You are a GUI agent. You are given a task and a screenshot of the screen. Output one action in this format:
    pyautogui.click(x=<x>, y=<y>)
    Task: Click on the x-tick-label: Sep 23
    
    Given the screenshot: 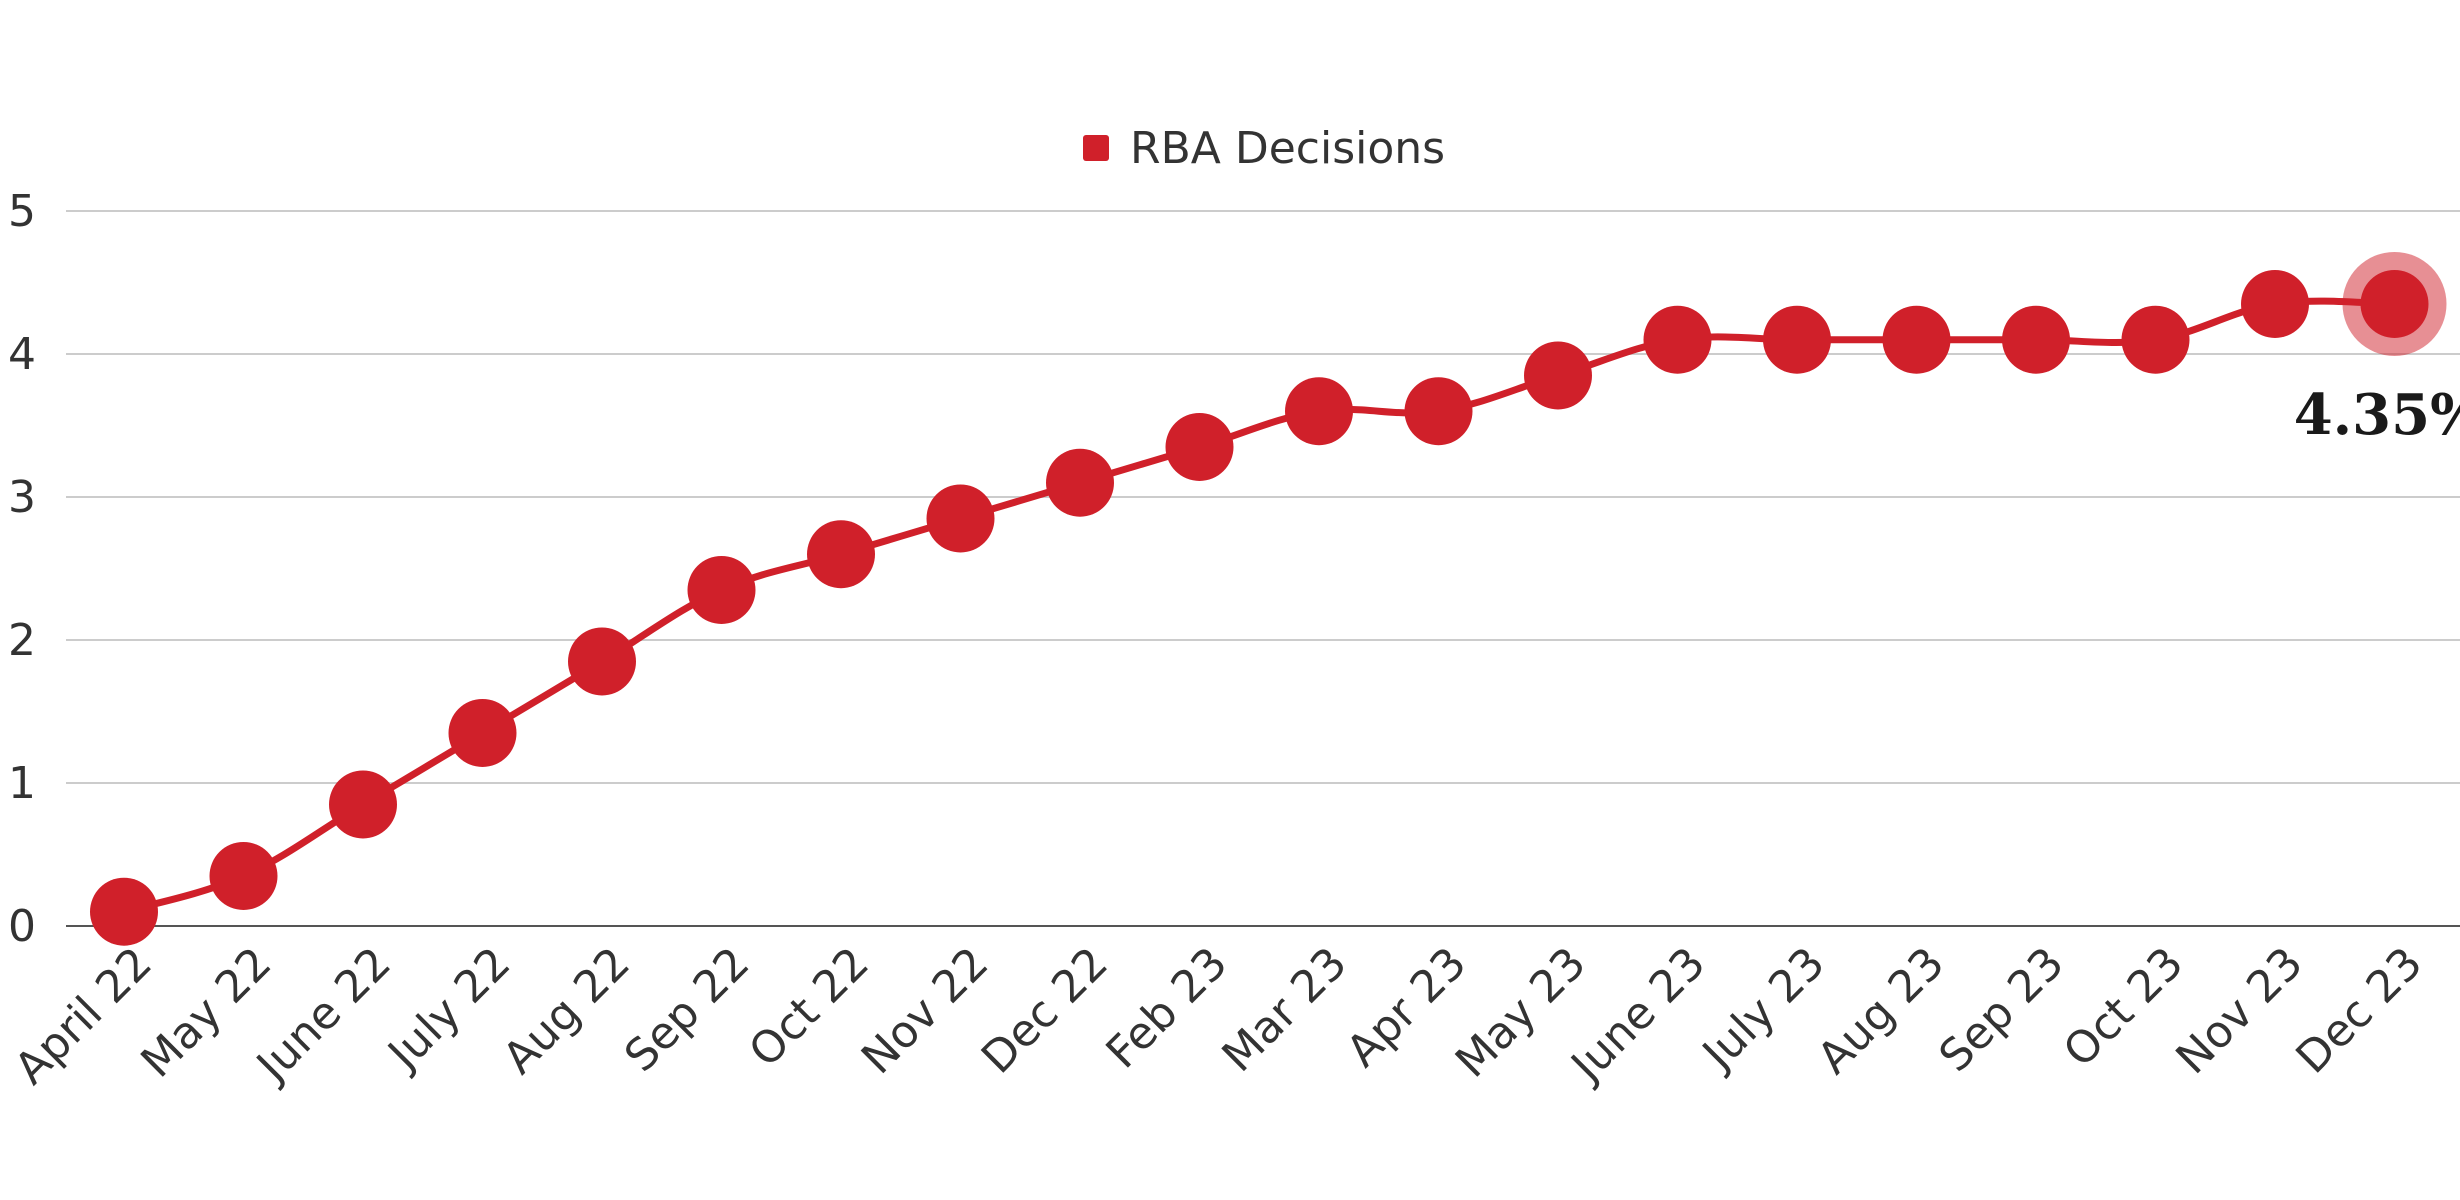 What is the action you would take?
    pyautogui.click(x=2002, y=1010)
    